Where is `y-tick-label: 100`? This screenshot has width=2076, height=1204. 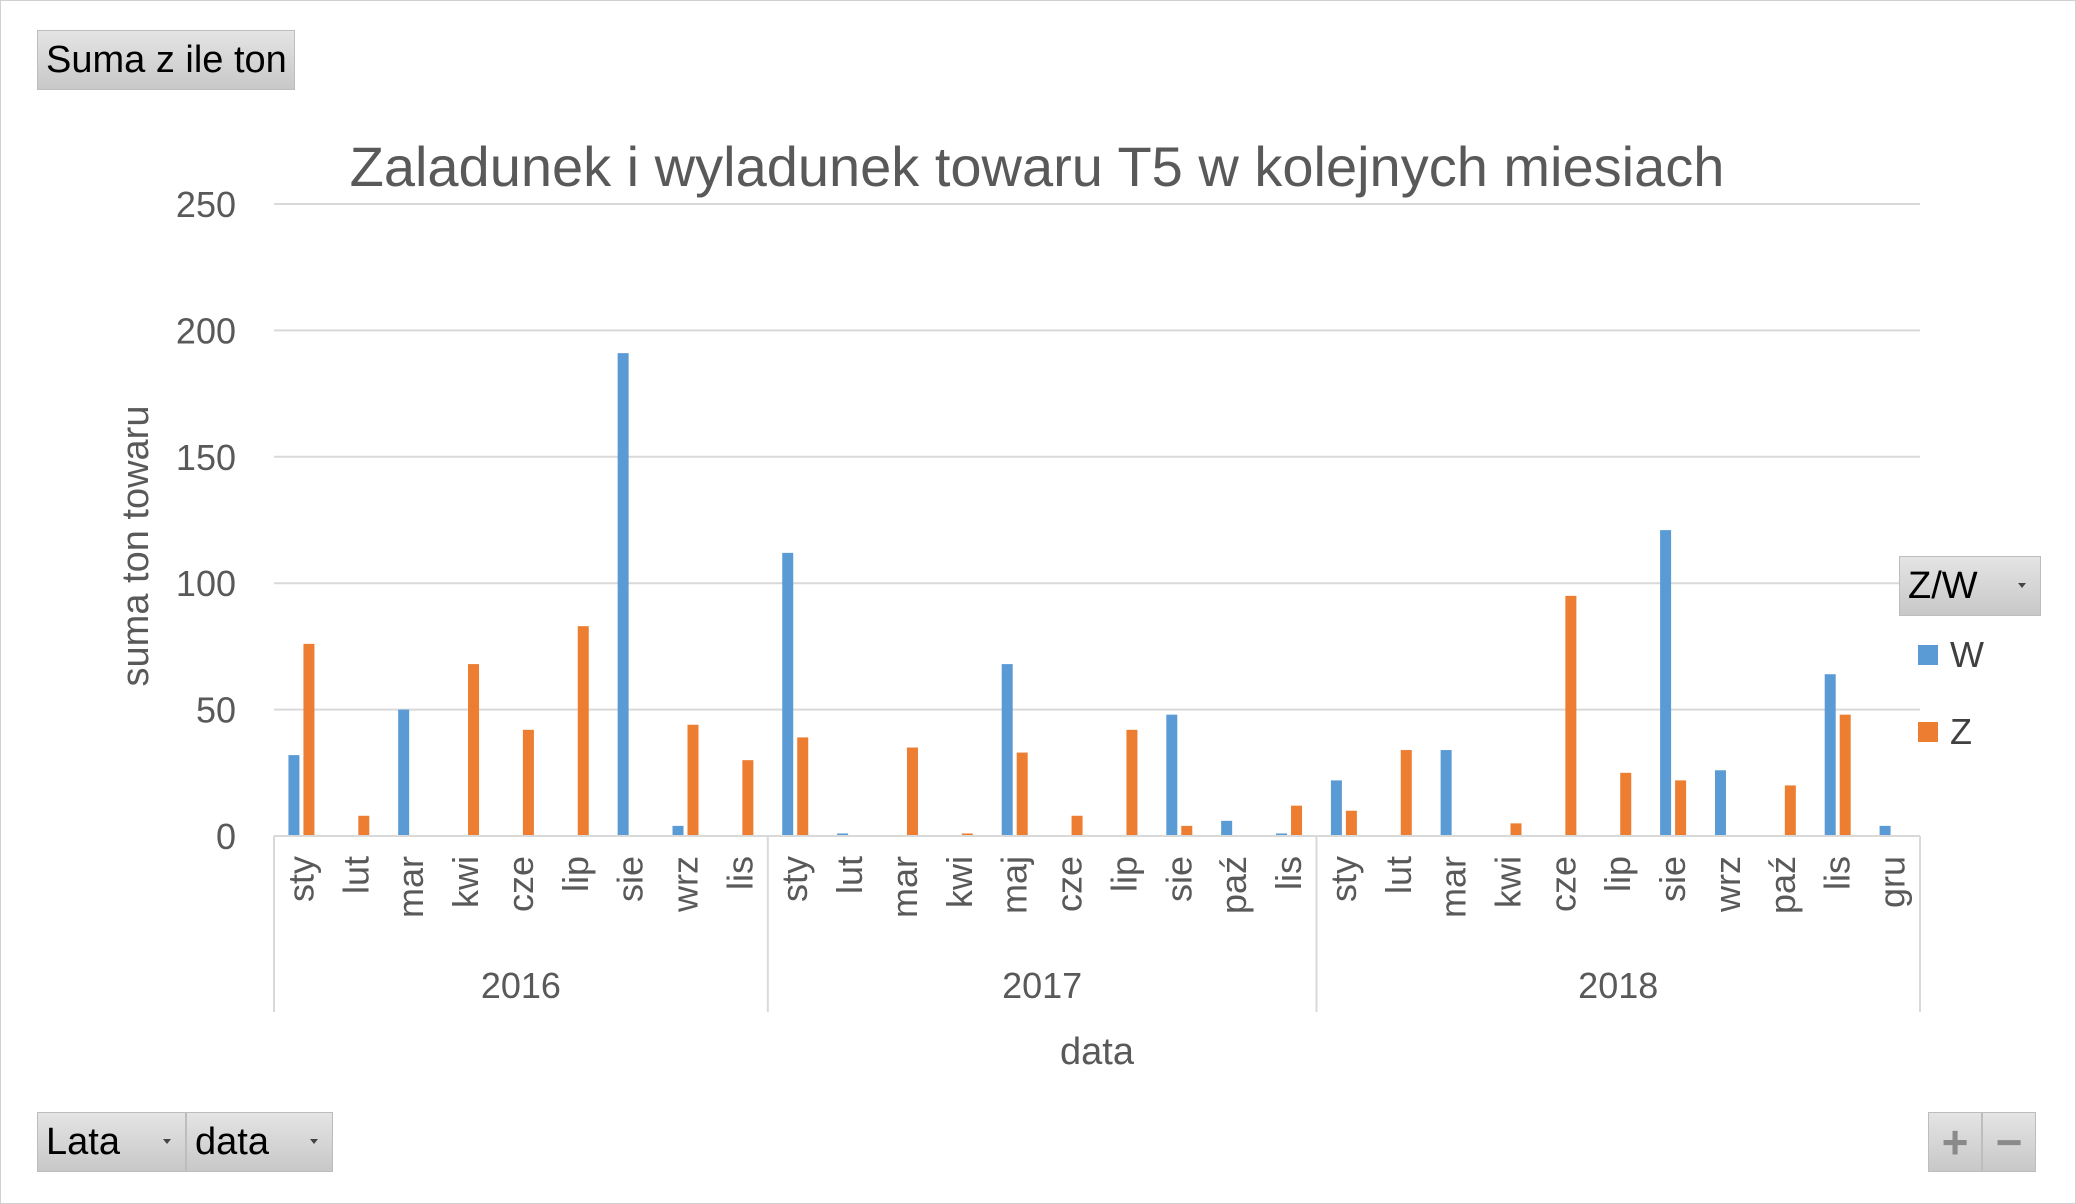 y-tick-label: 100 is located at coordinates (206, 583).